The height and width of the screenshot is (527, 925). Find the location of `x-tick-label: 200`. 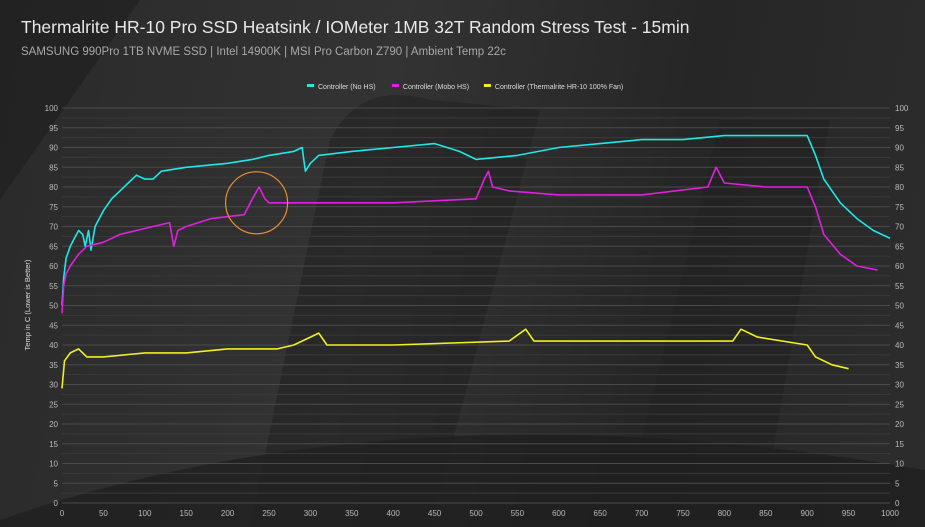

x-tick-label: 200 is located at coordinates (228, 513).